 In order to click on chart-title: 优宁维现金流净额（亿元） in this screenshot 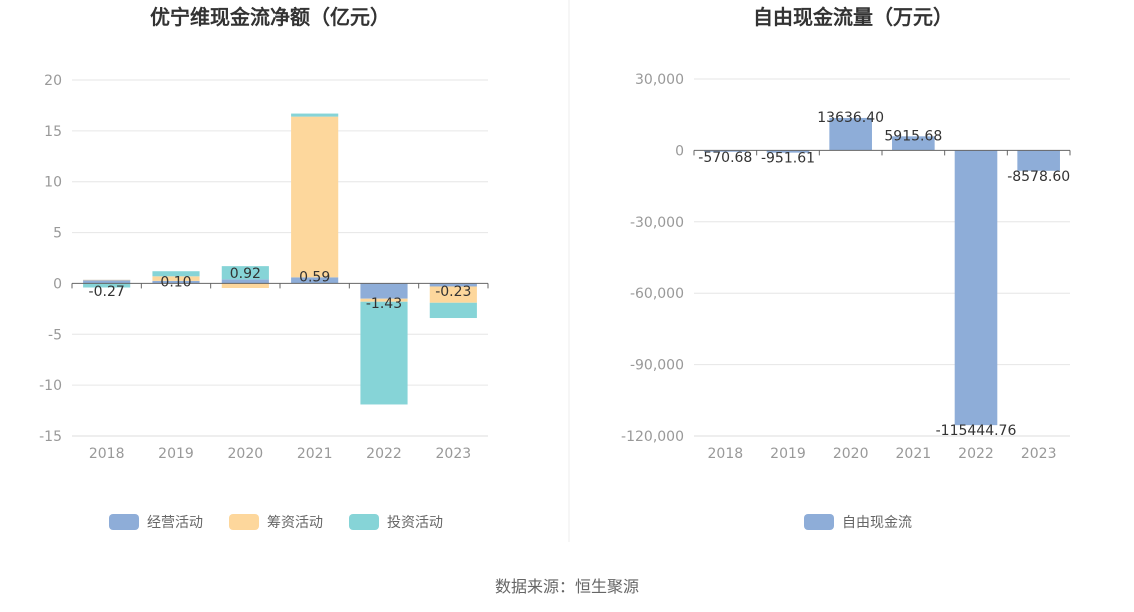, I will do `click(270, 17)`.